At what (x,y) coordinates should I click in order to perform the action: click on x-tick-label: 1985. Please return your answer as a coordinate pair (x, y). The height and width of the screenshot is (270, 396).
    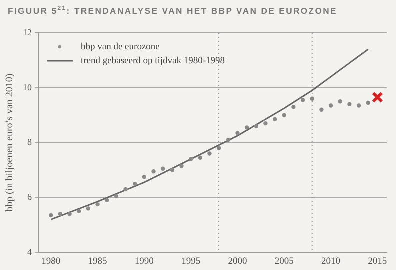
    Looking at the image, I should click on (98, 261).